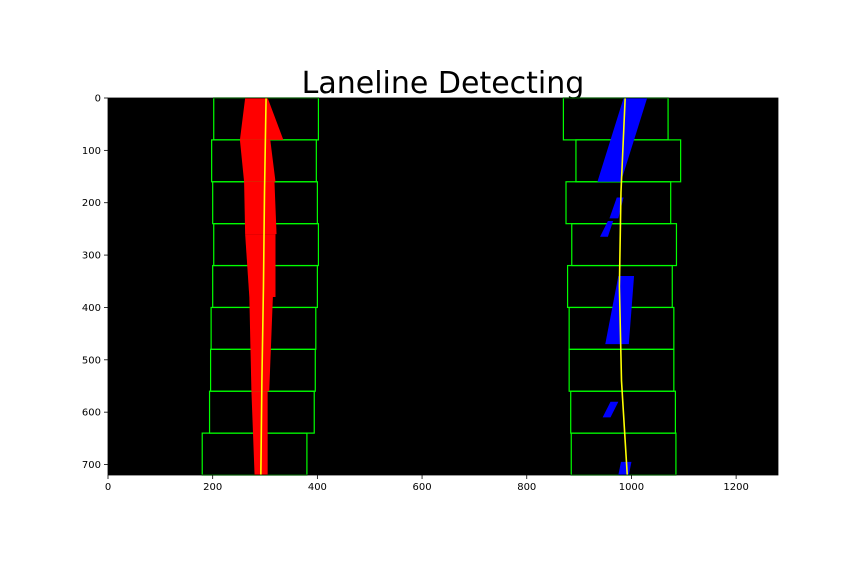 The image size is (864, 576). What do you see at coordinates (91, 465) in the screenshot?
I see `y-tick-label: 700` at bounding box center [91, 465].